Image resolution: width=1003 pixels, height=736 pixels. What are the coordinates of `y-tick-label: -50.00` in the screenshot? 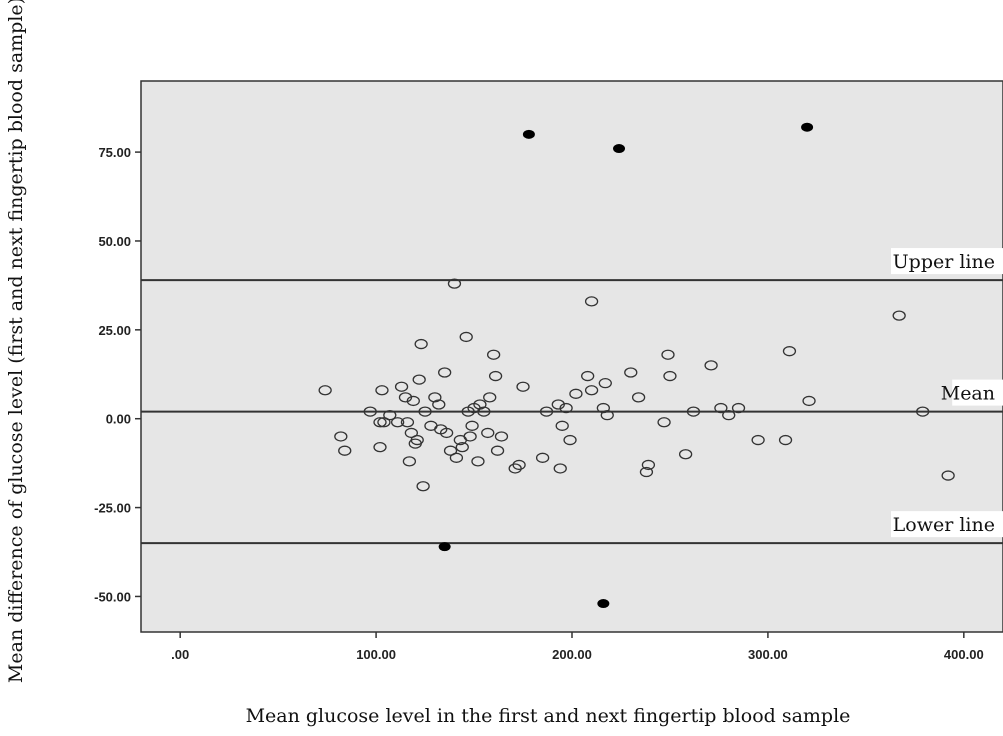 It's located at (112, 596).